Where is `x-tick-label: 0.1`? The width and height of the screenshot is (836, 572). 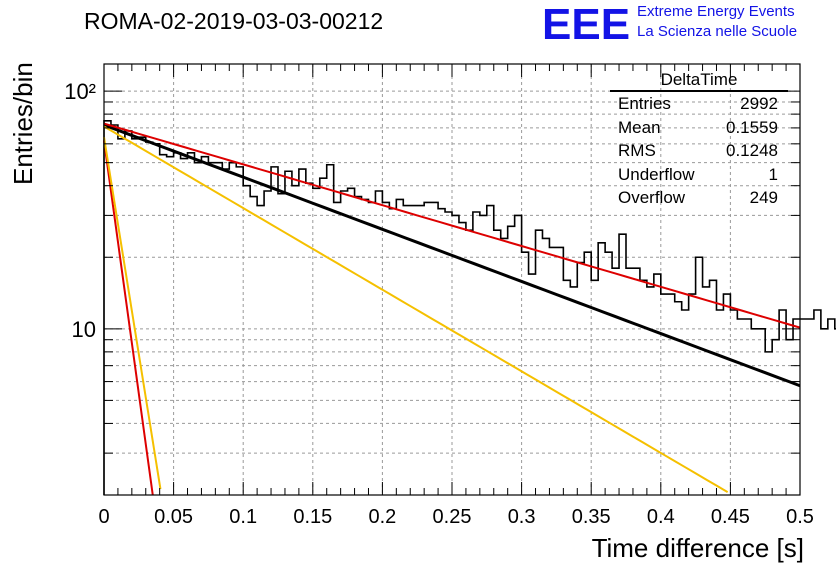
x-tick-label: 0.1 is located at coordinates (243, 517).